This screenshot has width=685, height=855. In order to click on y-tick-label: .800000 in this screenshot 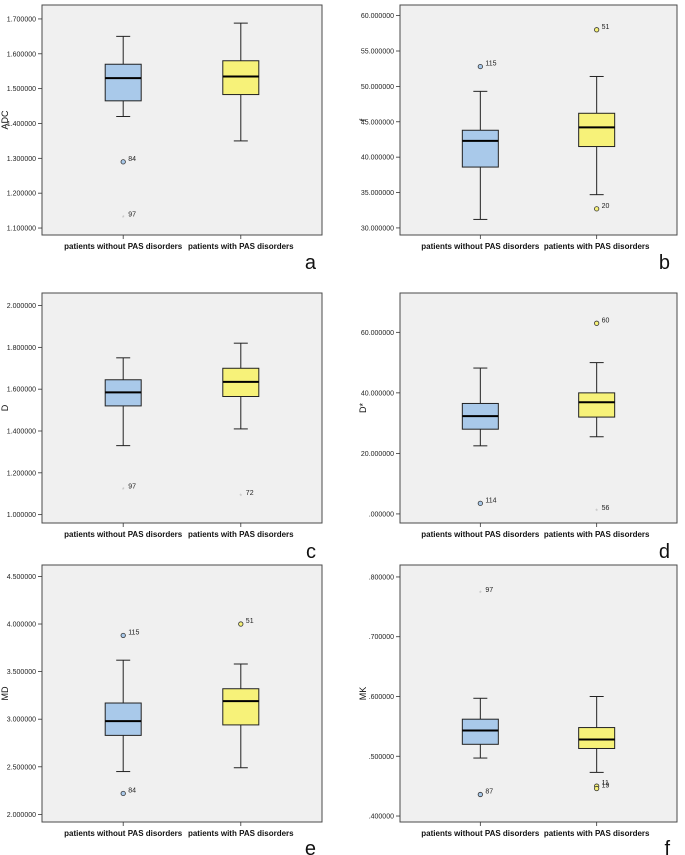, I will do `click(381, 577)`.